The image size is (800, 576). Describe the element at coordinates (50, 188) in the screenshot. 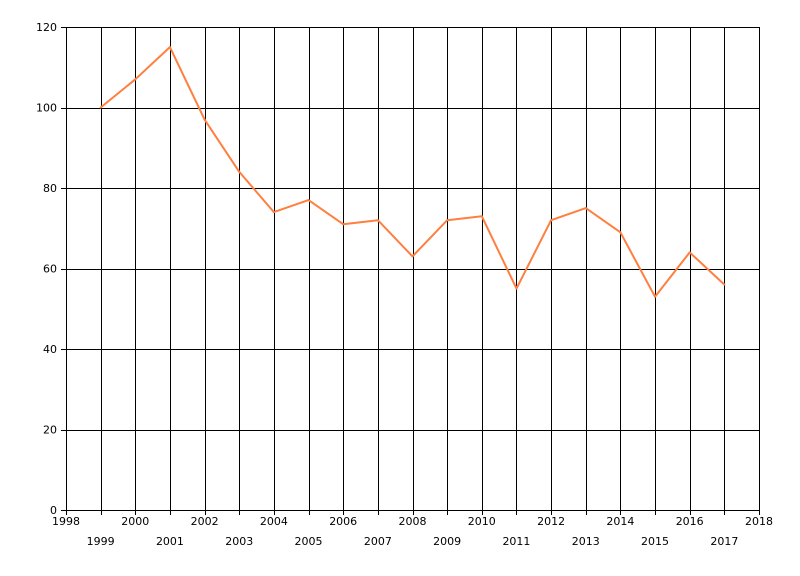

I see `y-tick-label-80: 80` at that location.